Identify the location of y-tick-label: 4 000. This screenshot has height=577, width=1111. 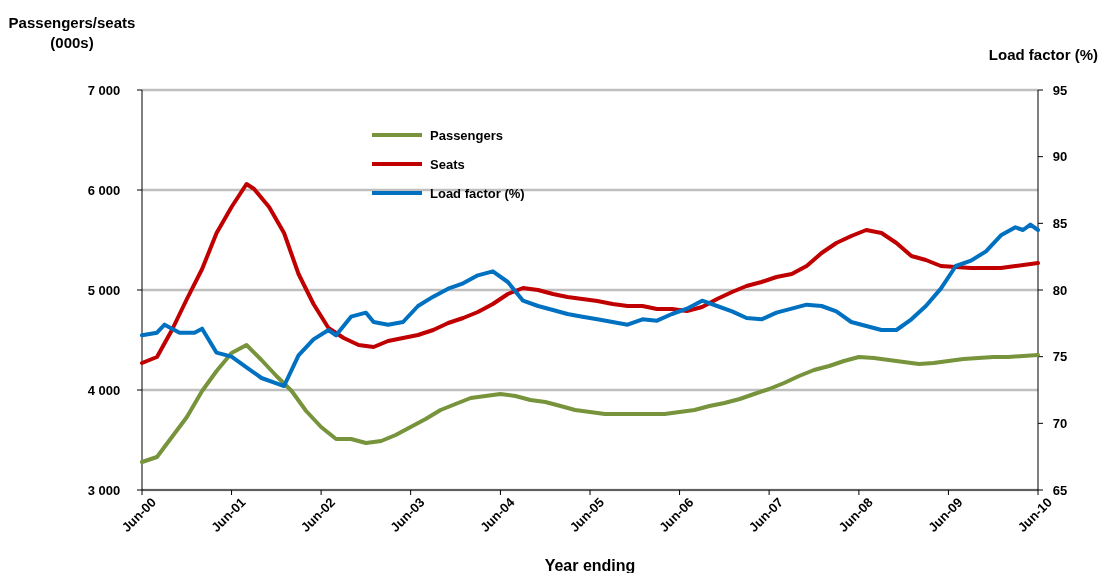
(104, 390).